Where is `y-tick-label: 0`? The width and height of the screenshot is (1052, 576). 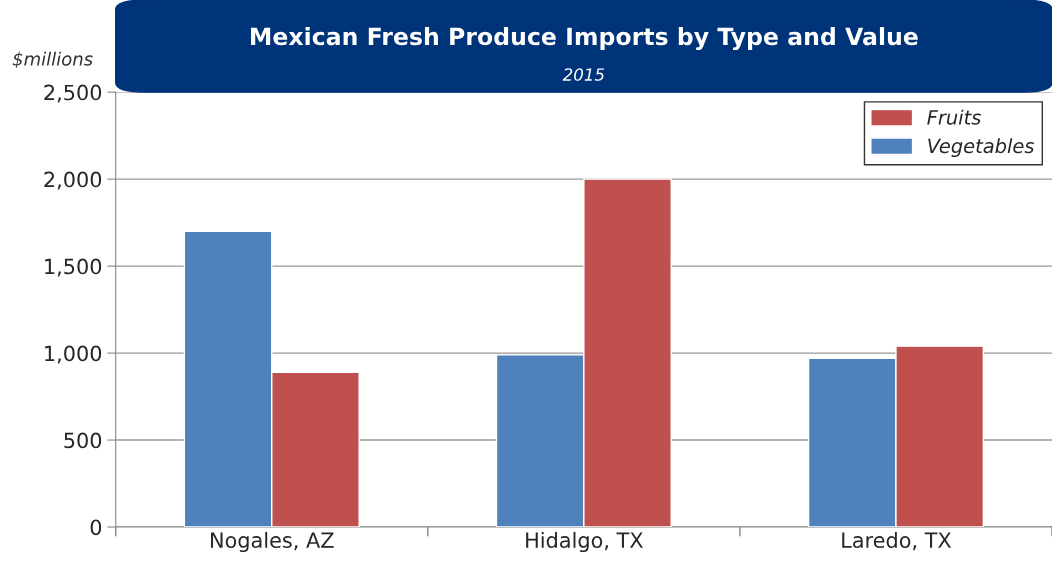 y-tick-label: 0 is located at coordinates (96, 527).